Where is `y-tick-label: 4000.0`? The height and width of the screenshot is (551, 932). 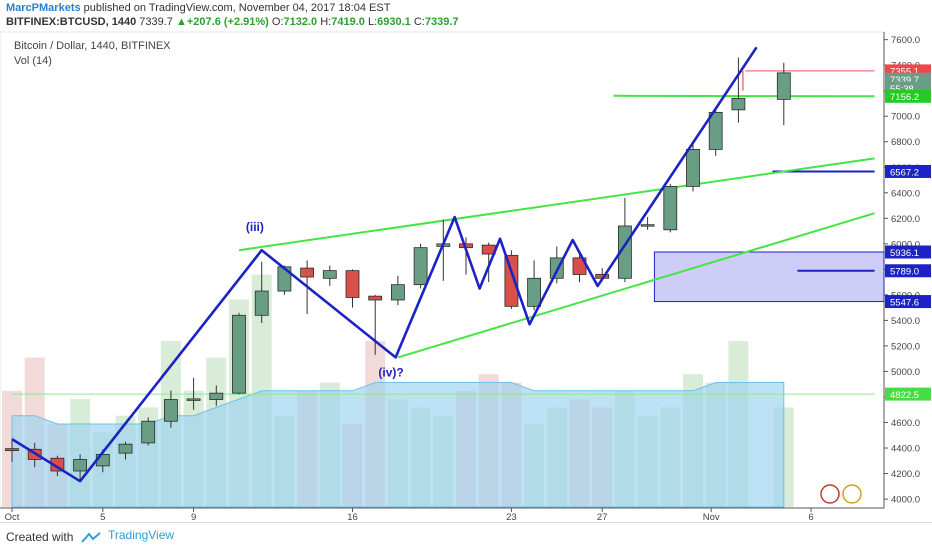
y-tick-label: 4000.0 is located at coordinates (905, 500).